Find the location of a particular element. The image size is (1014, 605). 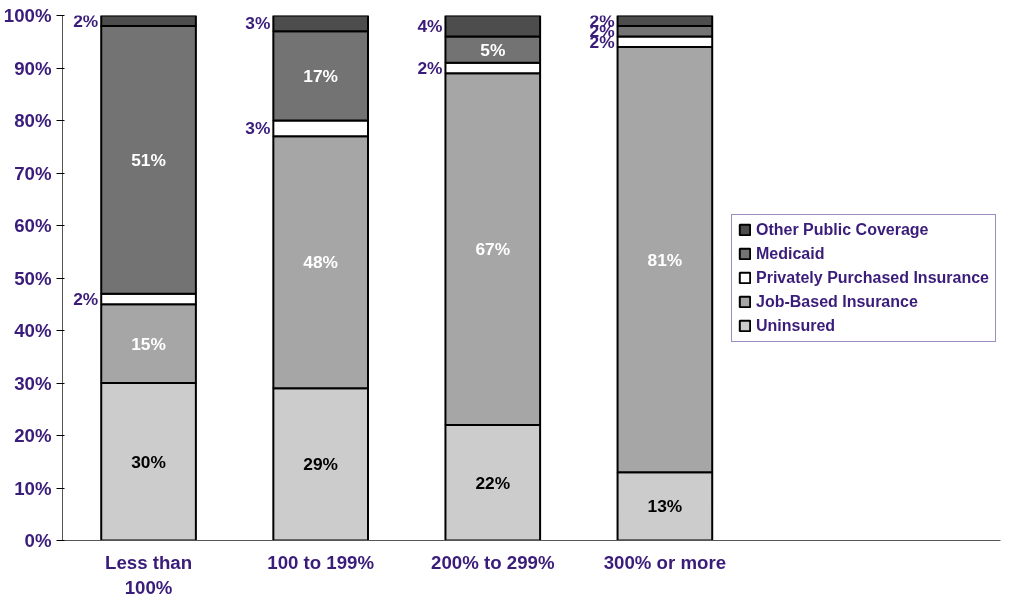

y-tick-label: 90% is located at coordinates (33, 68).